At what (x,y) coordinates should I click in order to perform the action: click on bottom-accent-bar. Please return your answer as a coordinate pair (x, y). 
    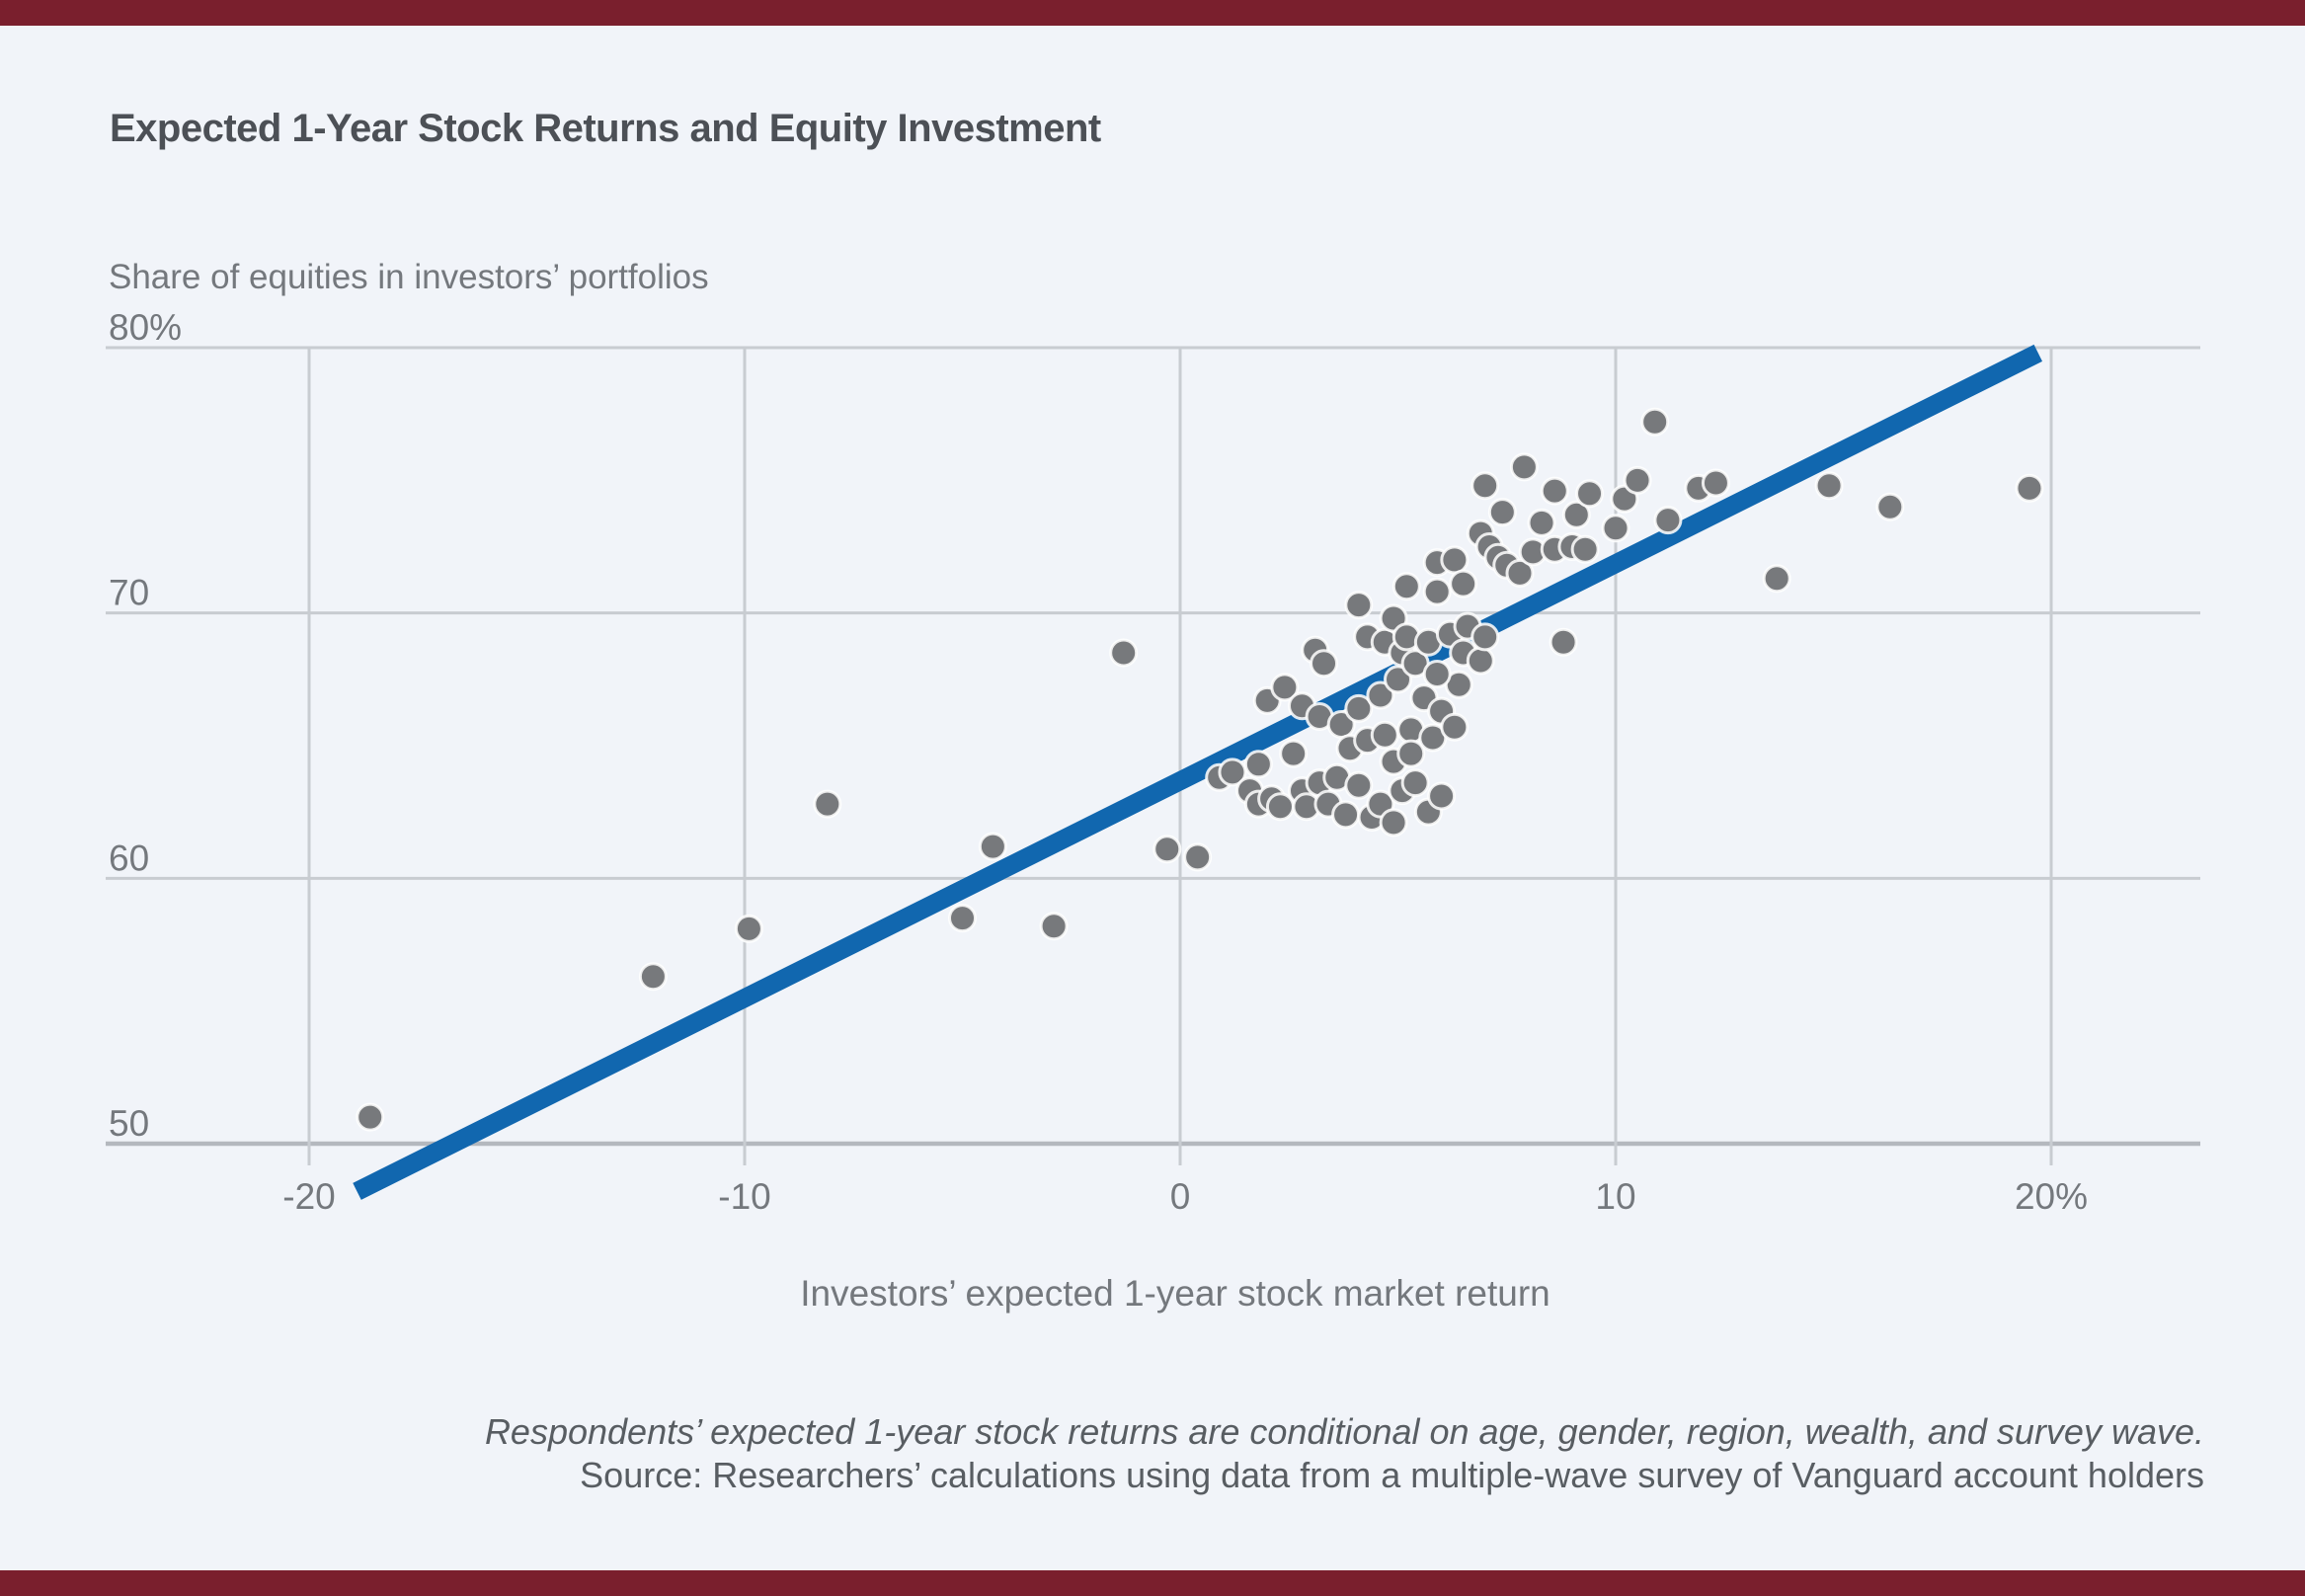
    Looking at the image, I should click on (1152, 1583).